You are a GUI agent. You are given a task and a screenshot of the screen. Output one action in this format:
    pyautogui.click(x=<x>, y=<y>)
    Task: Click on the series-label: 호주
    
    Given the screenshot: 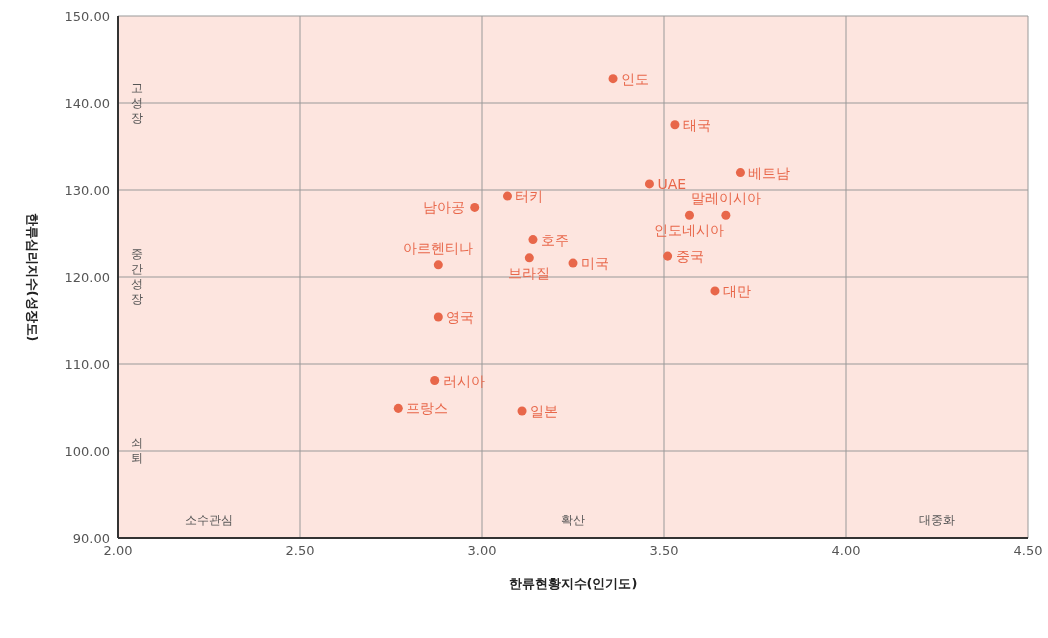 What is the action you would take?
    pyautogui.click(x=554, y=239)
    